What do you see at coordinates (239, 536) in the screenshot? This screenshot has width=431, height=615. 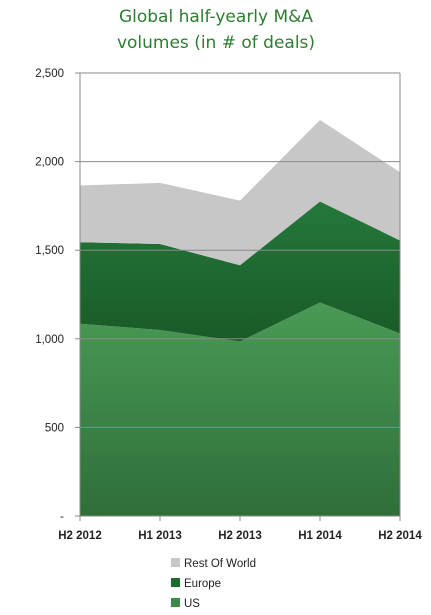 I see `x-tick-label: H2 2013` at bounding box center [239, 536].